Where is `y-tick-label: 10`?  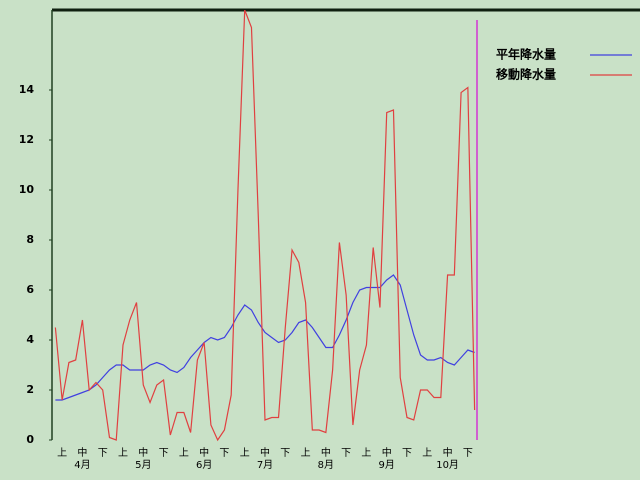 y-tick-label: 10 is located at coordinates (27, 189).